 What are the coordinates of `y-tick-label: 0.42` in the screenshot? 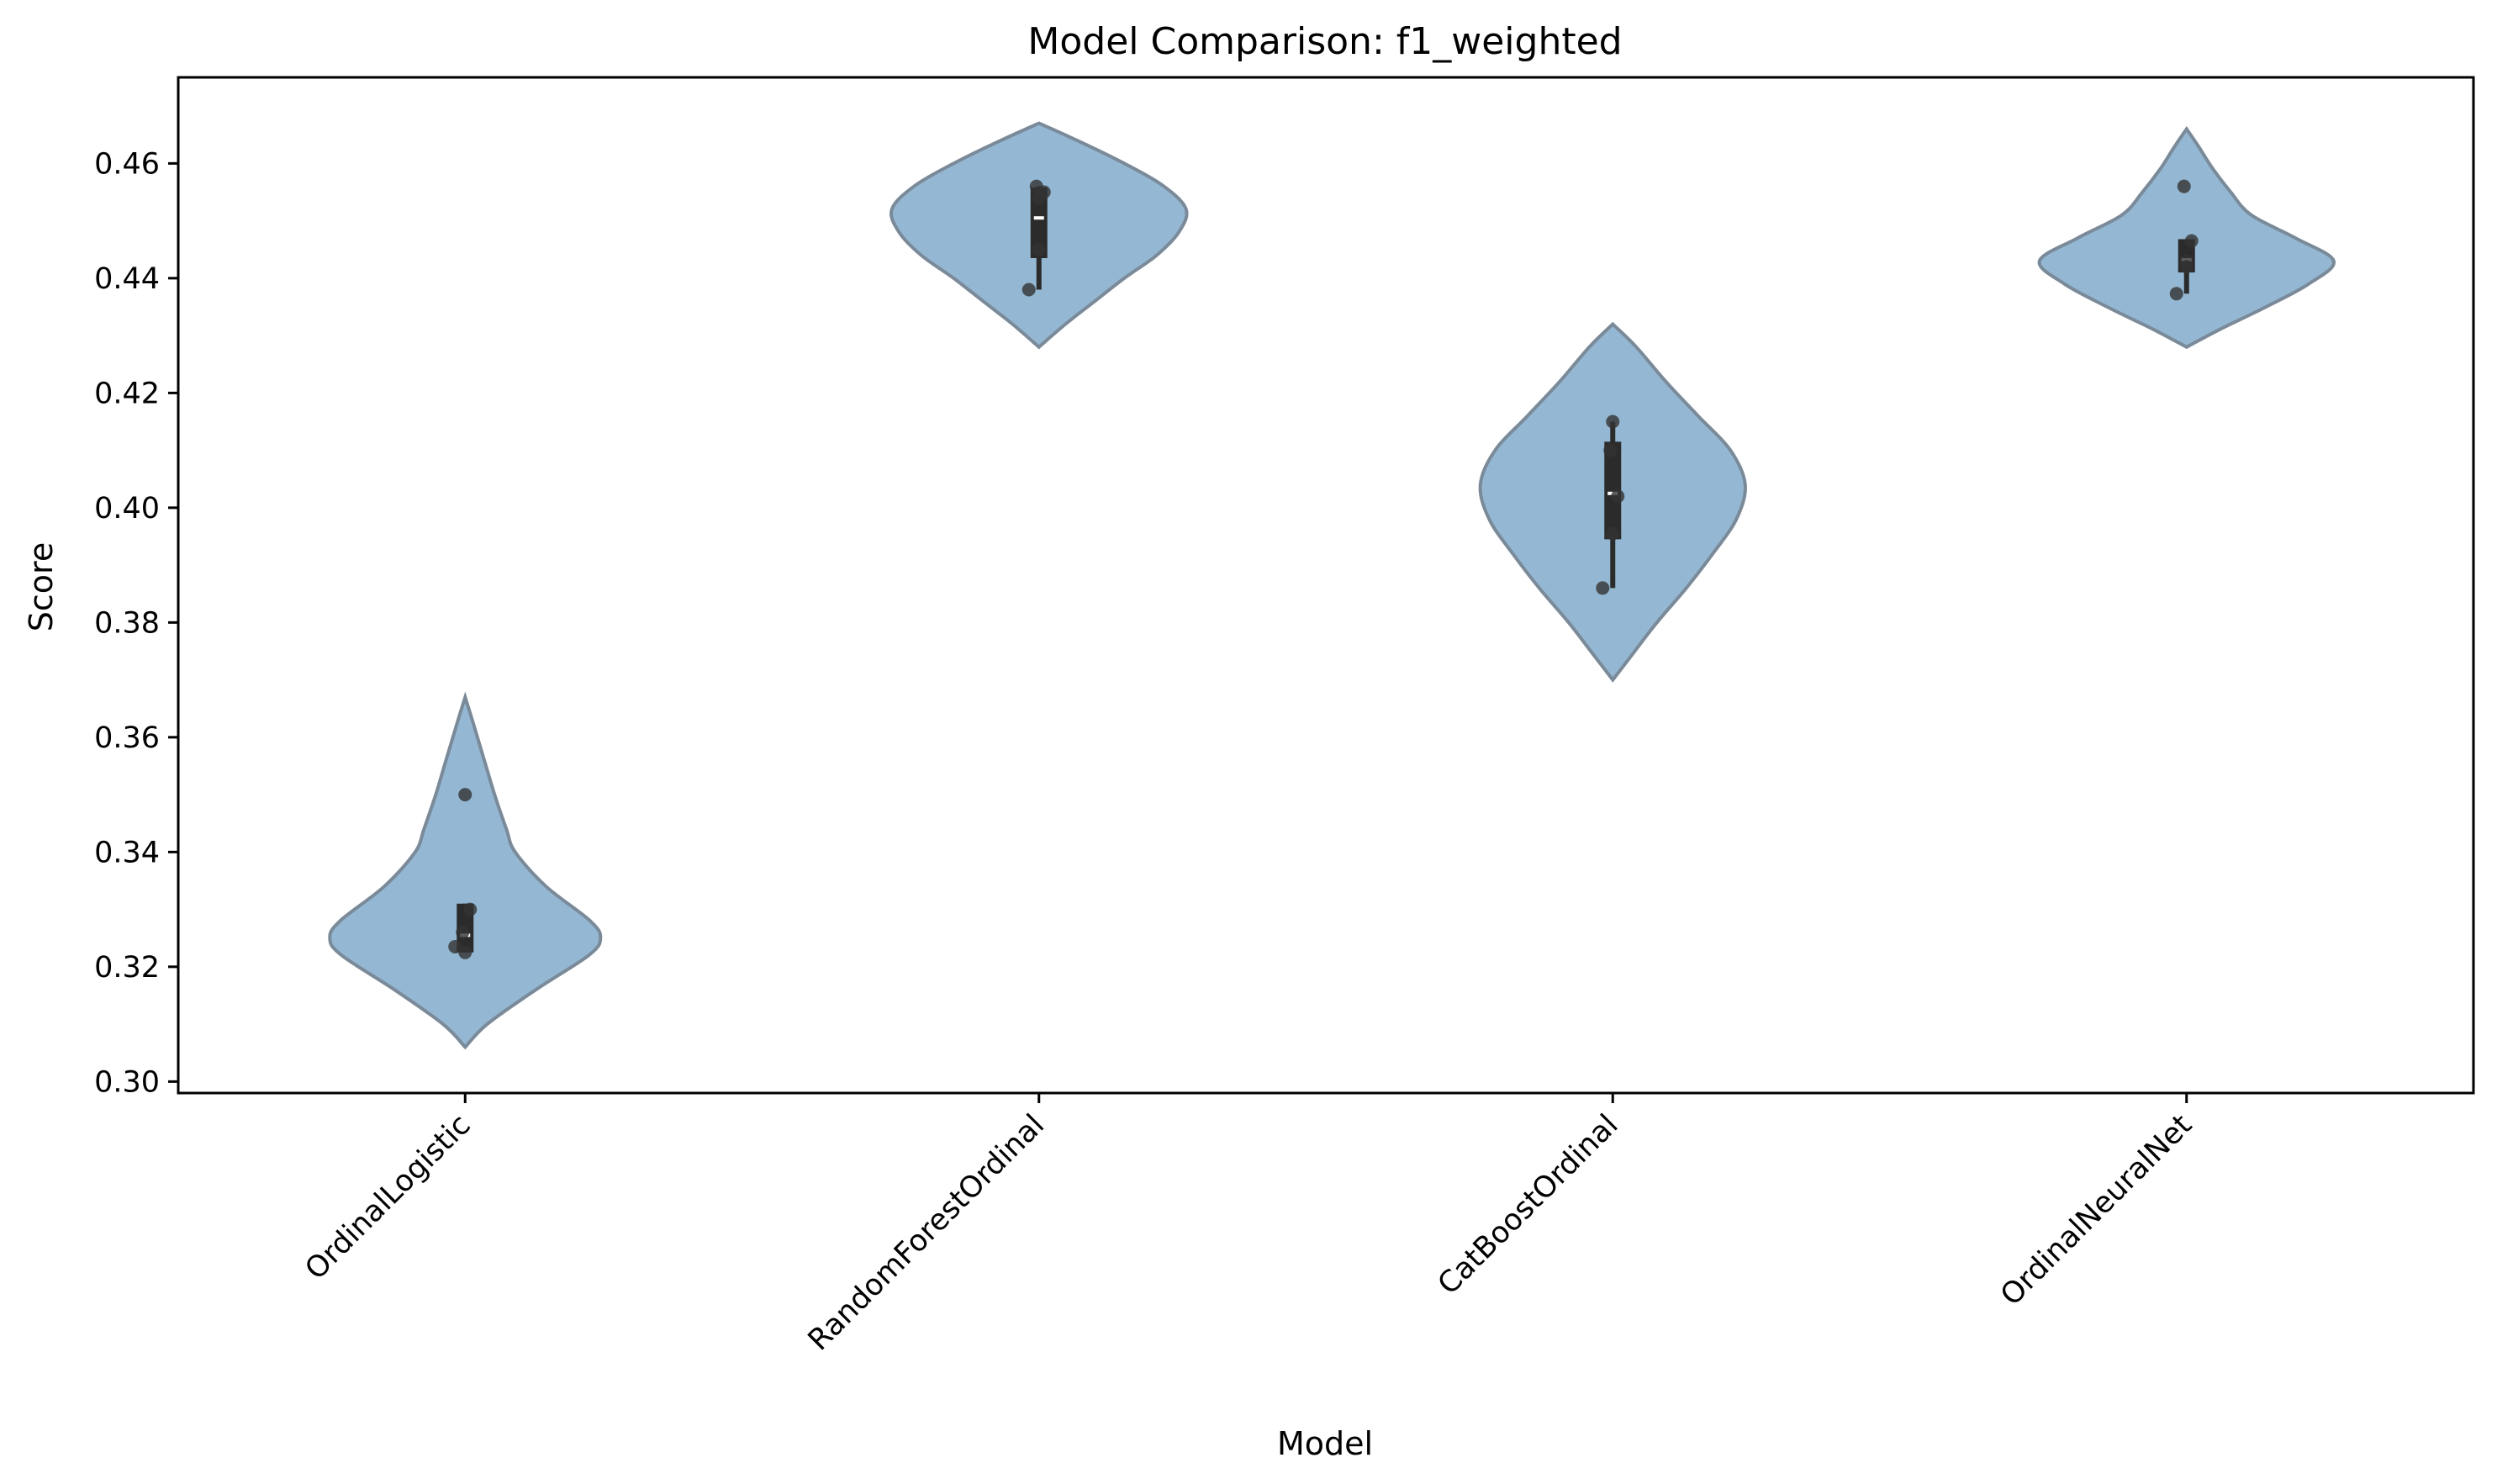 It's located at (127, 393).